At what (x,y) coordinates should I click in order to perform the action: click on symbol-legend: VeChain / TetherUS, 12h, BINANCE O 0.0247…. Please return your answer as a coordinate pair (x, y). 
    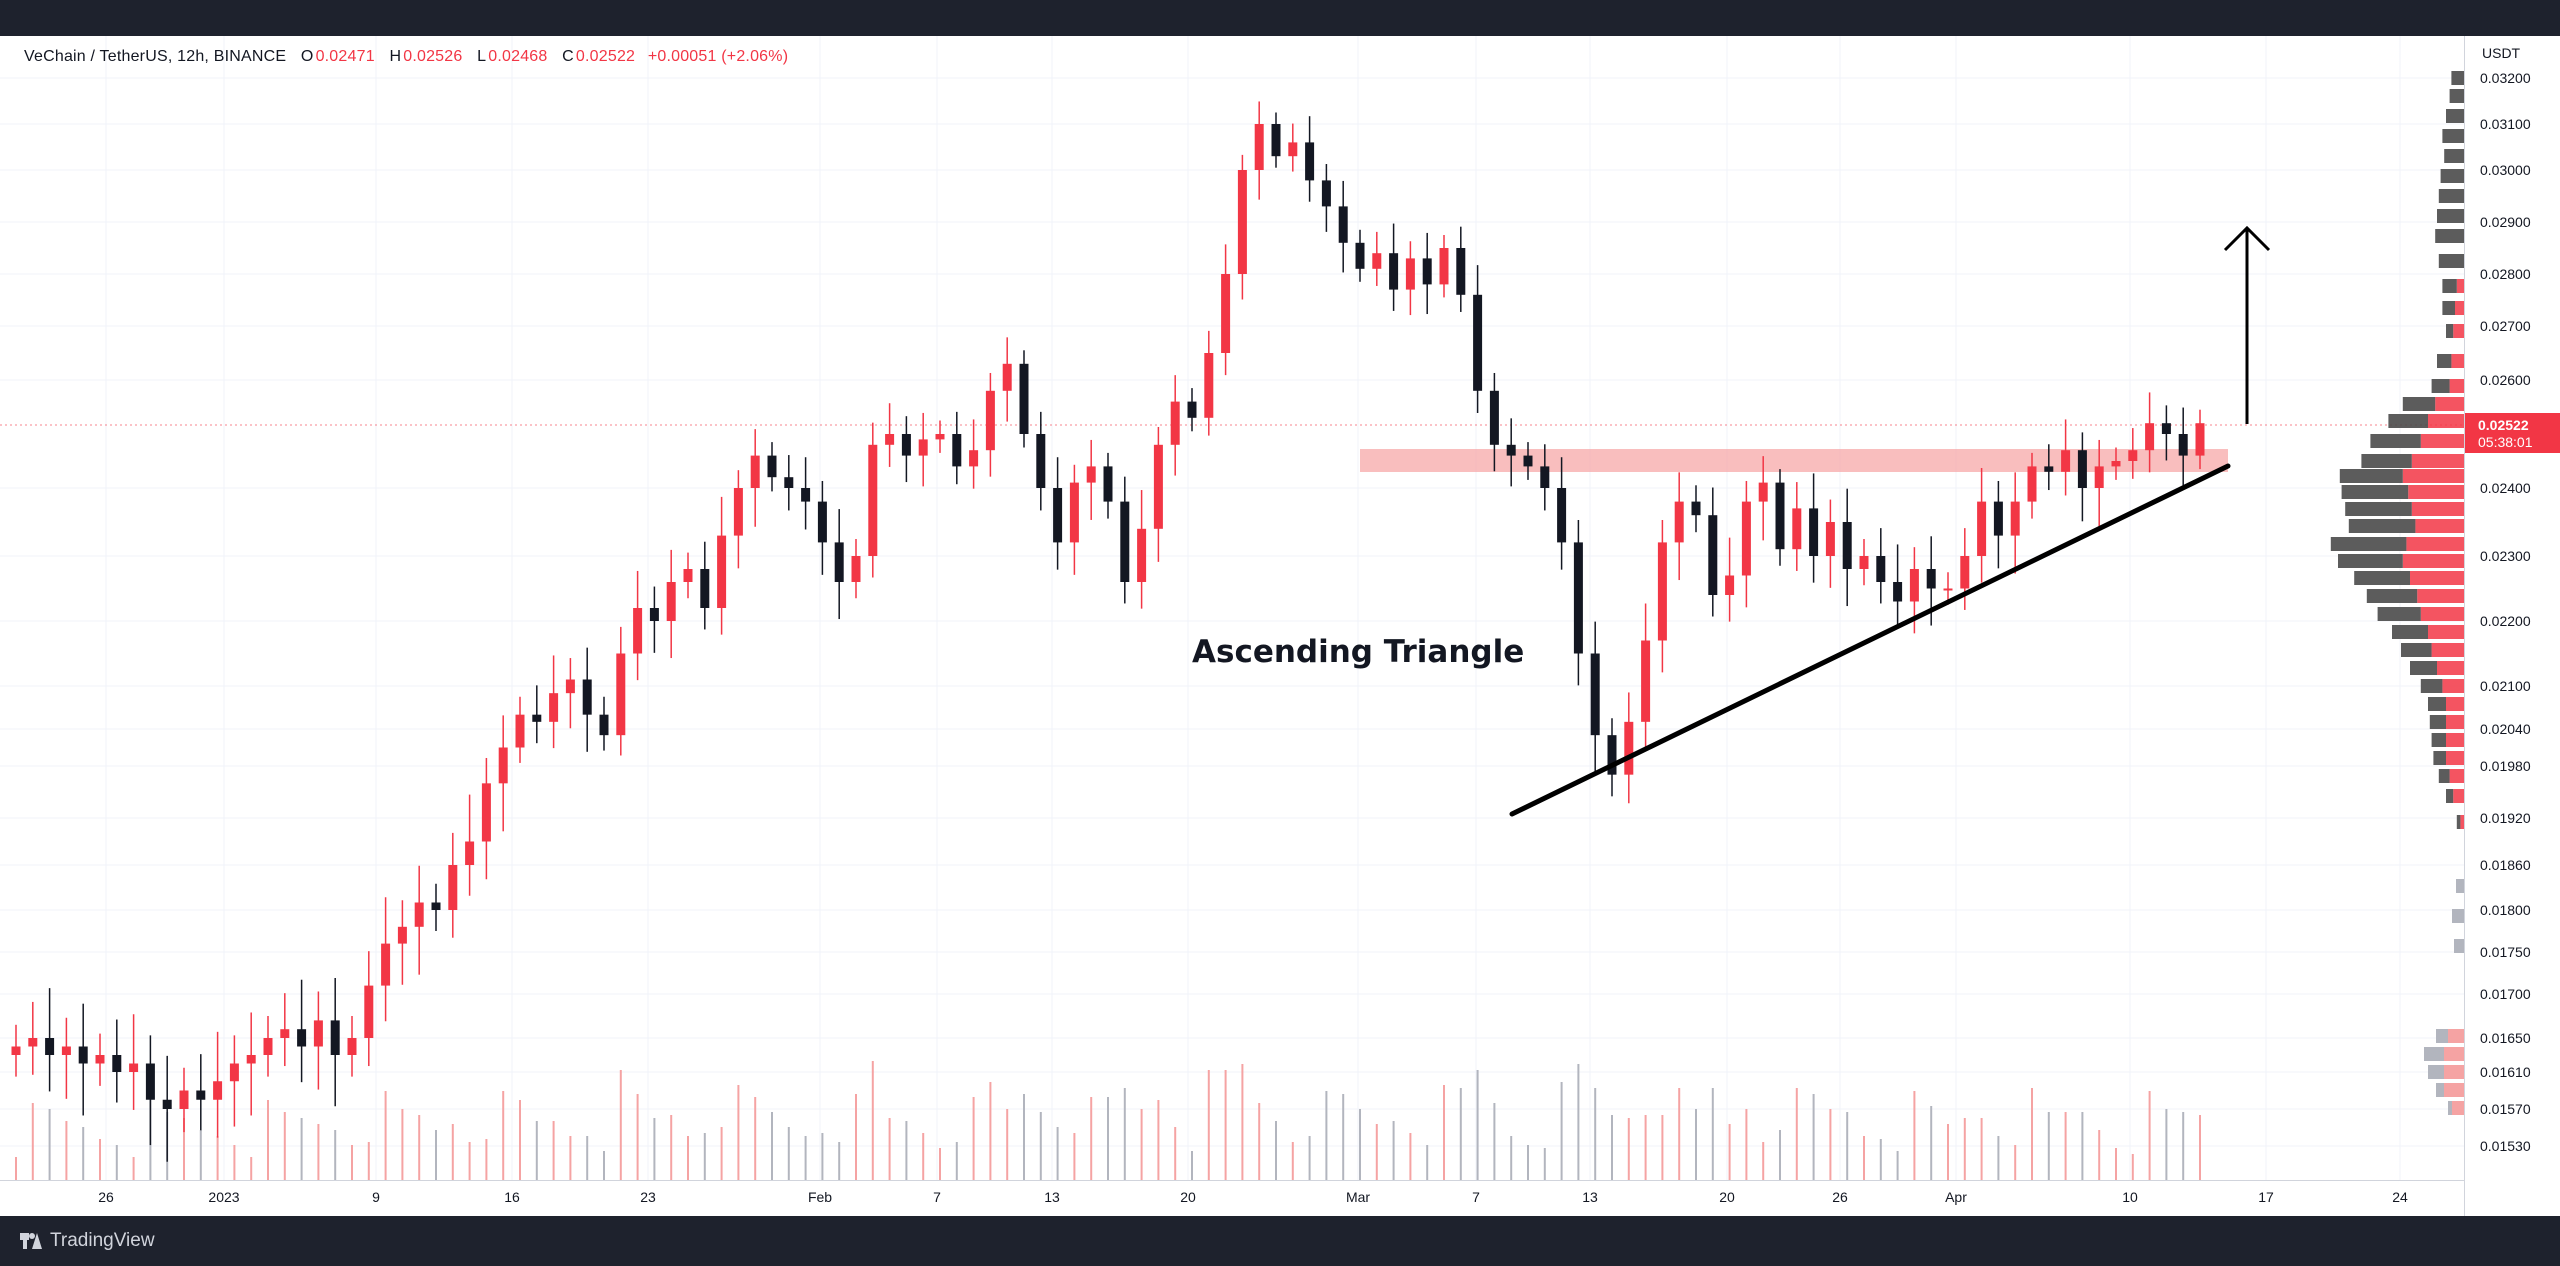
    Looking at the image, I should click on (406, 57).